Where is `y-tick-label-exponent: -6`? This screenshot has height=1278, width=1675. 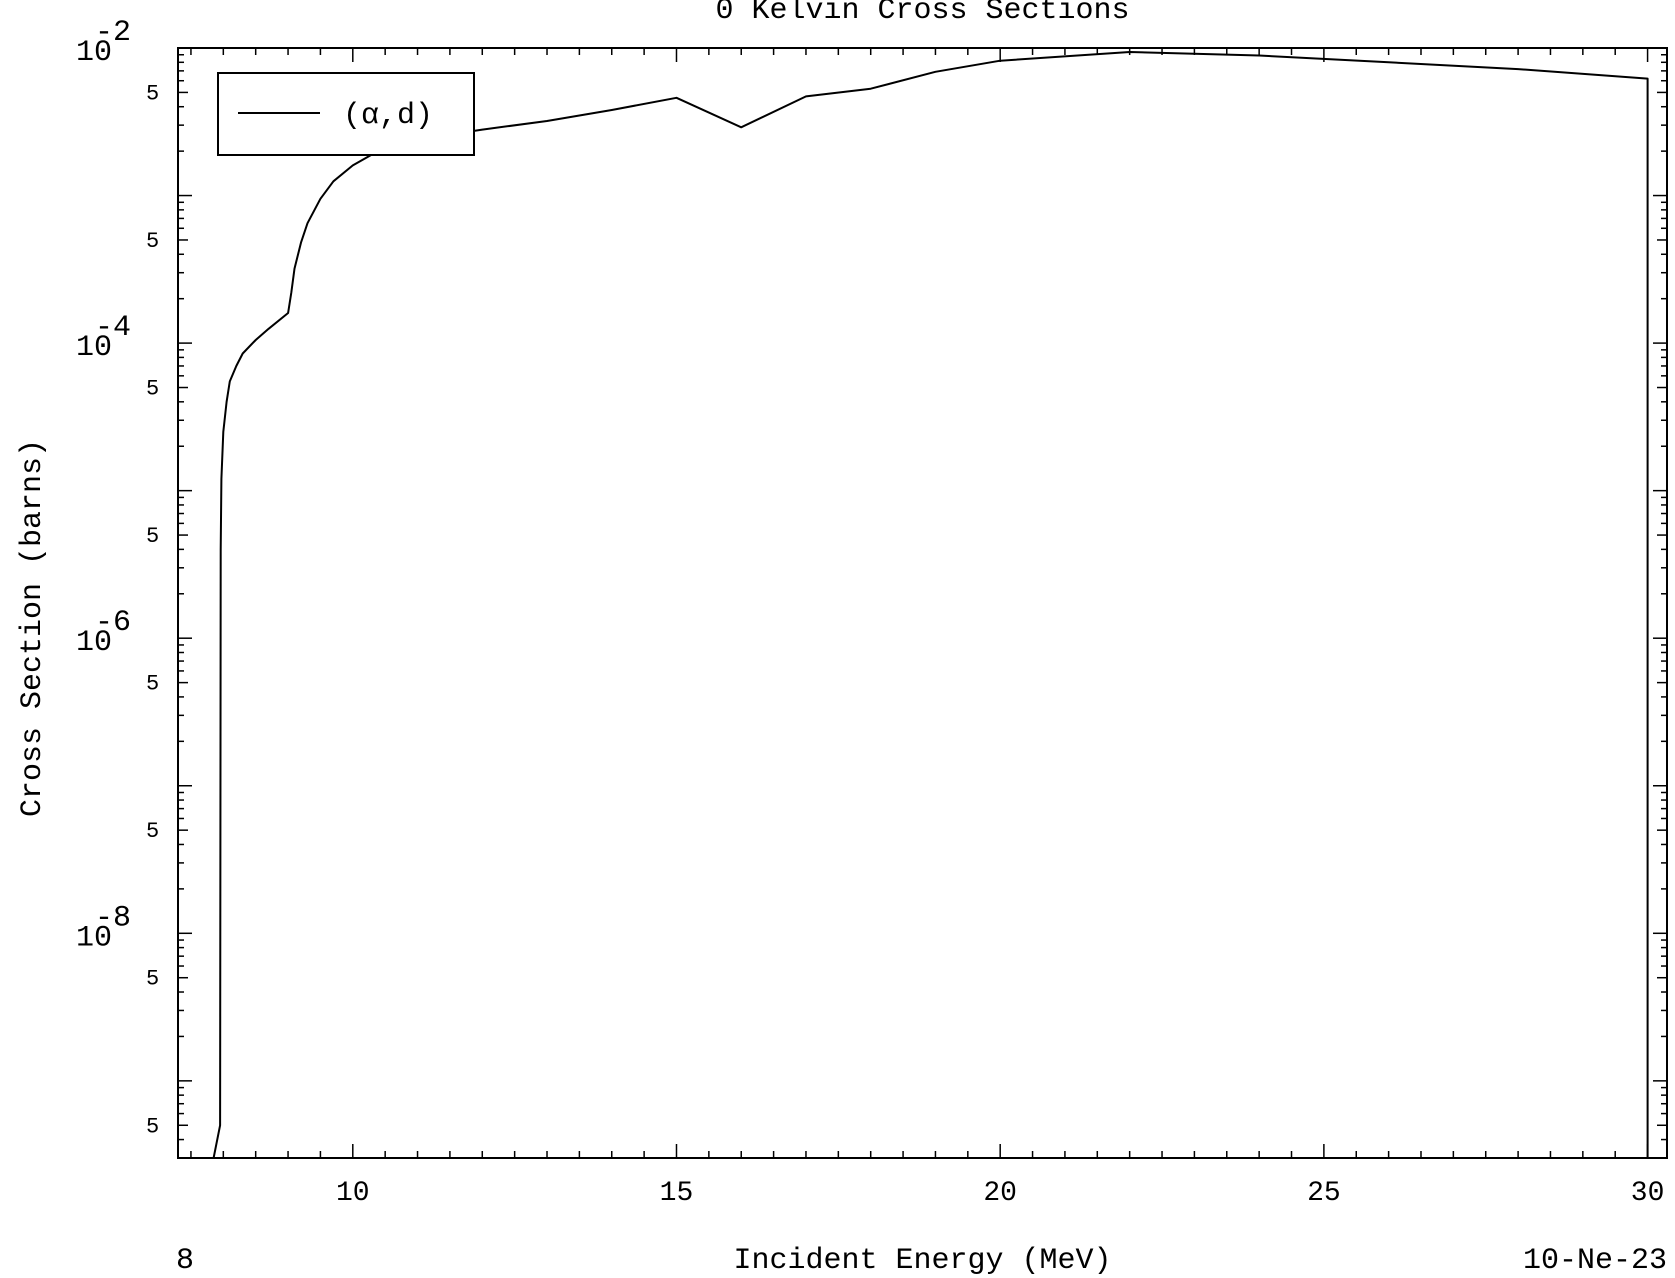 y-tick-label-exponent: -6 is located at coordinates (113, 623).